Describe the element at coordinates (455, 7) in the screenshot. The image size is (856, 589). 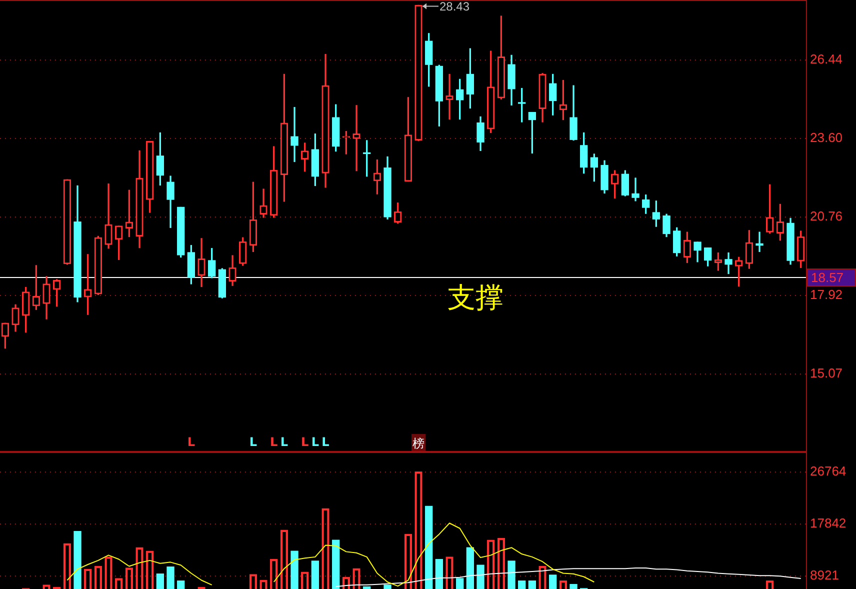
I see `annotation: 28.43` at that location.